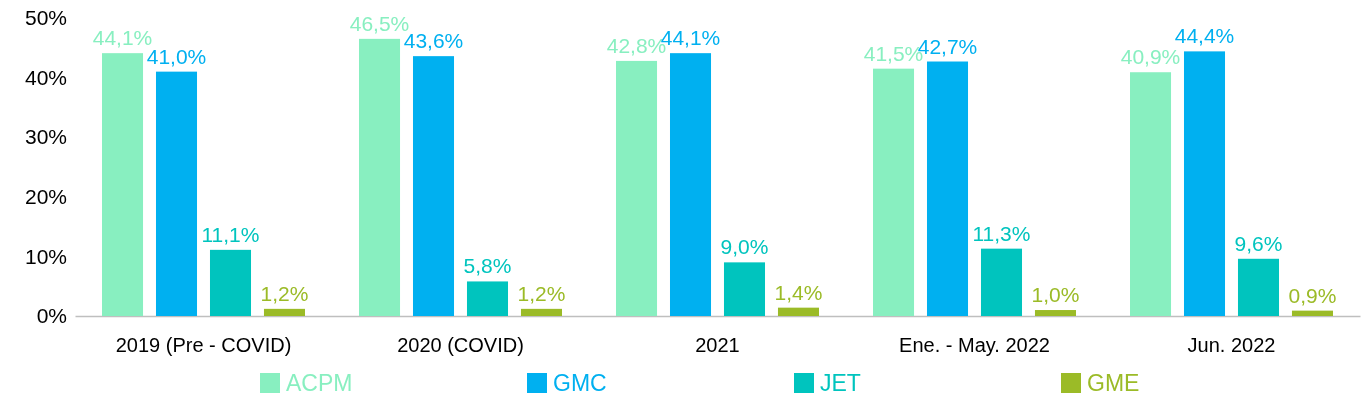 The image size is (1370, 400). I want to click on data-label: 40,9%, so click(1150, 57).